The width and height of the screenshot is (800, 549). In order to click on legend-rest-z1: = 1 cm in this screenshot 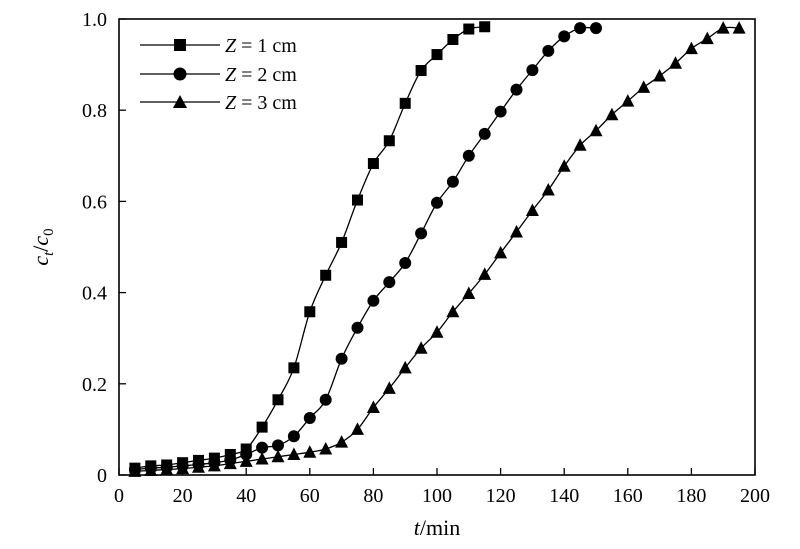, I will do `click(266, 46)`.